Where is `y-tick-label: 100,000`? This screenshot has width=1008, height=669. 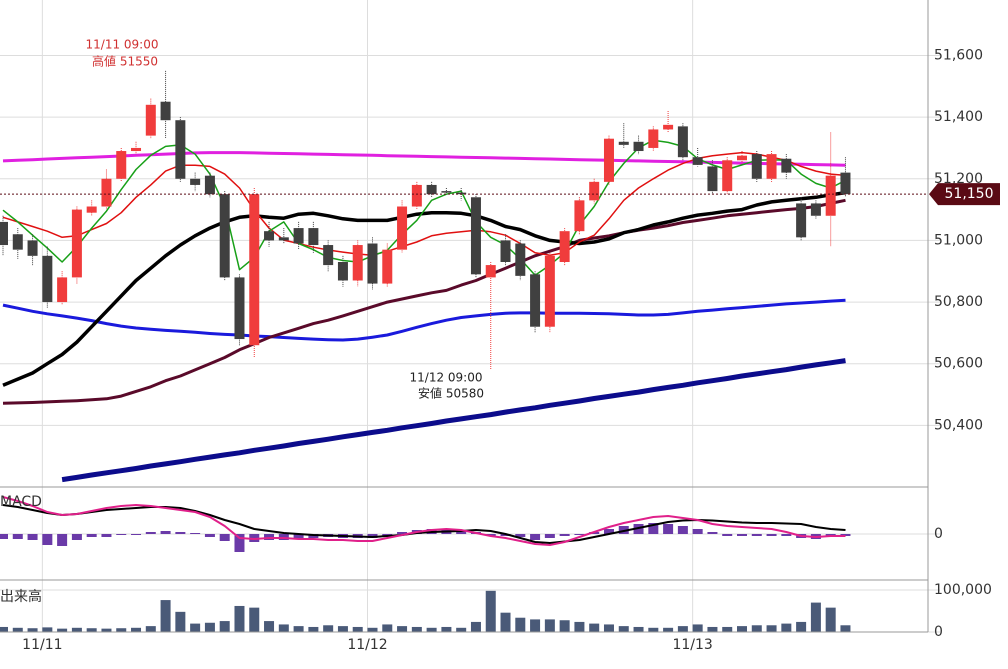 y-tick-label: 100,000 is located at coordinates (963, 590).